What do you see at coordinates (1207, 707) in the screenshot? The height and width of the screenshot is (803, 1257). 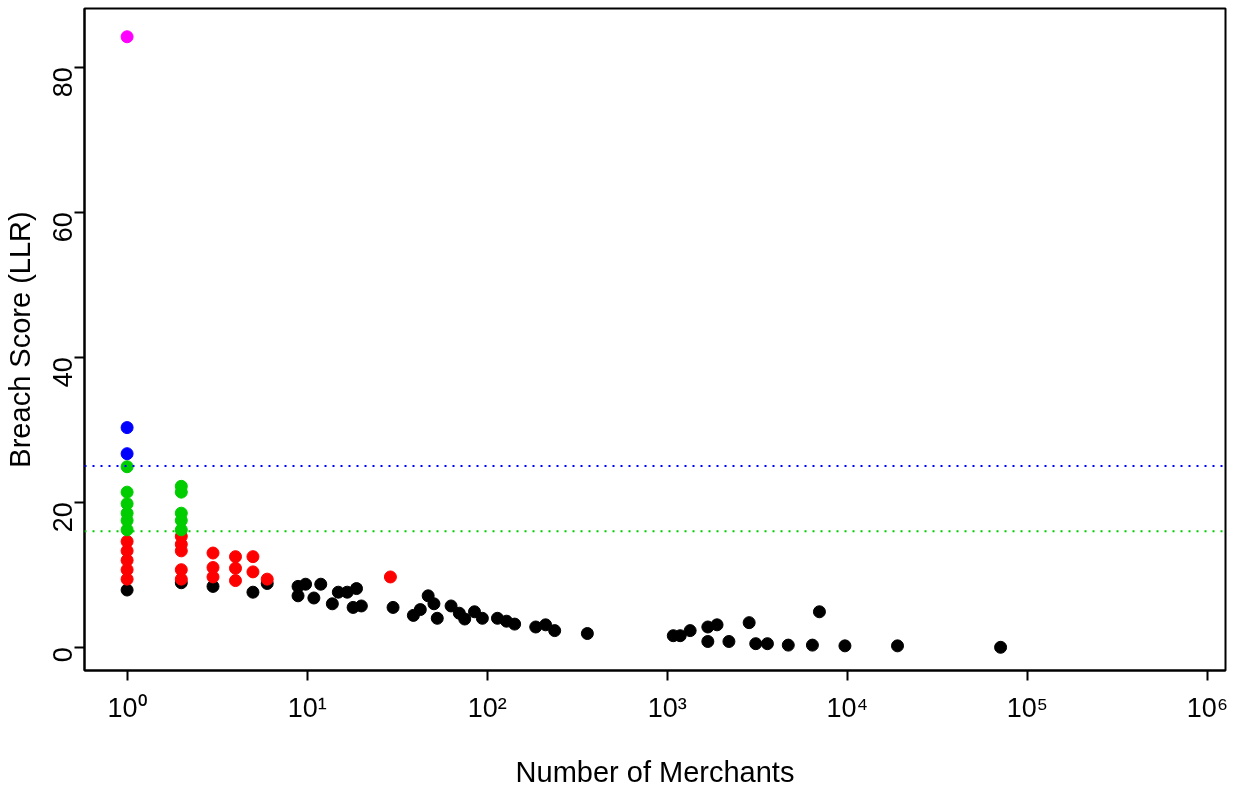 I see `x-tick-label: 10⁶` at bounding box center [1207, 707].